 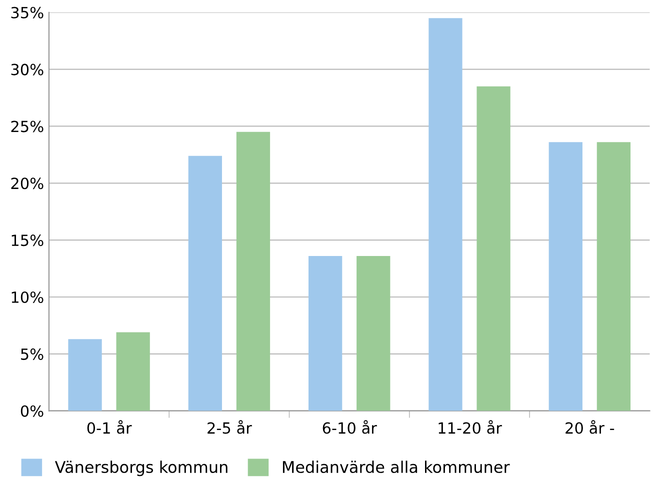 What do you see at coordinates (28, 297) in the screenshot?
I see `y-tick-label: 10%` at bounding box center [28, 297].